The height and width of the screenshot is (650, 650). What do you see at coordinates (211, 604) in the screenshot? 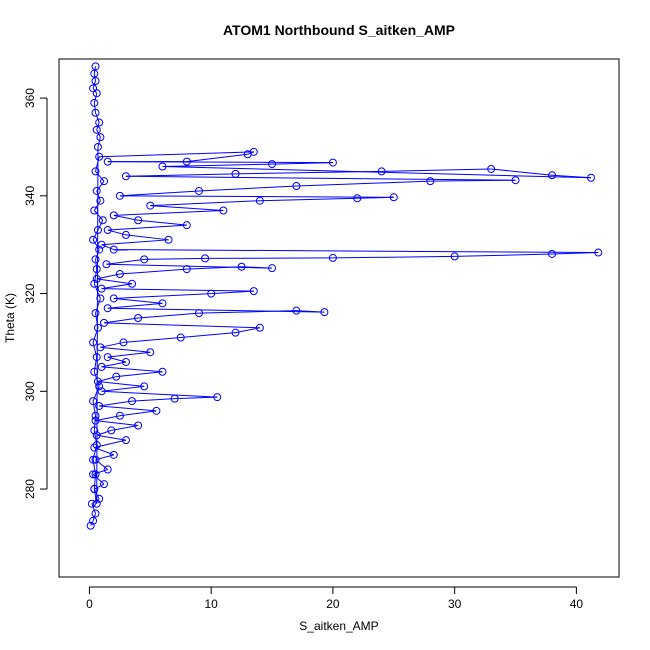
I see `x-tick-label: 10` at bounding box center [211, 604].